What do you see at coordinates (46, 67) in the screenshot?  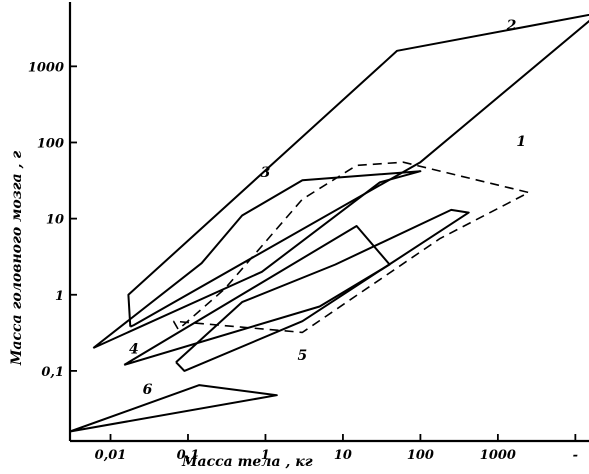 I see `y-tick-label: 1000` at bounding box center [46, 67].